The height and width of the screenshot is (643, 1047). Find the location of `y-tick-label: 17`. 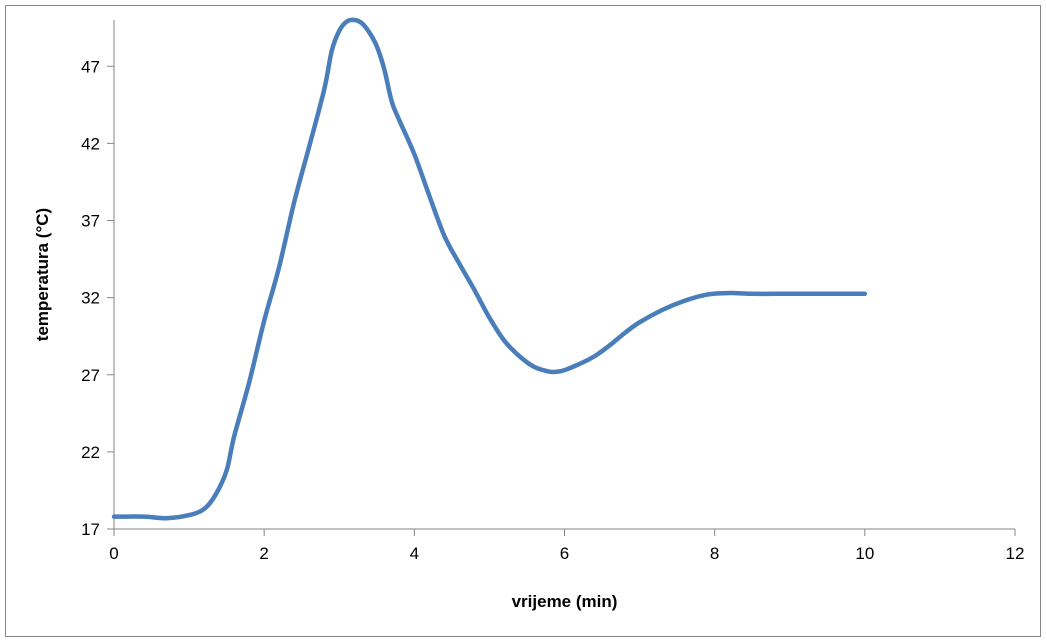

y-tick-label: 17 is located at coordinates (90, 529).